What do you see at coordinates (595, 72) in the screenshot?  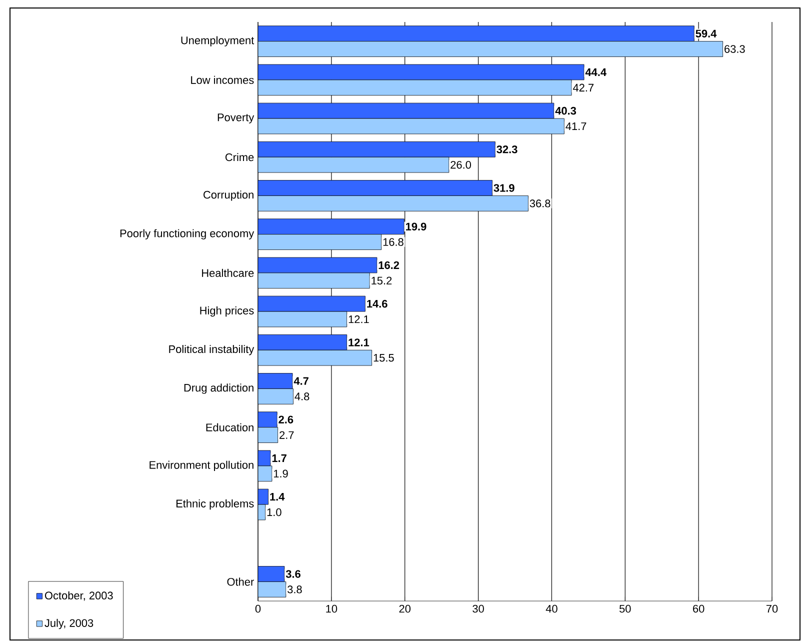 I see `data-label: 44.4` at bounding box center [595, 72].